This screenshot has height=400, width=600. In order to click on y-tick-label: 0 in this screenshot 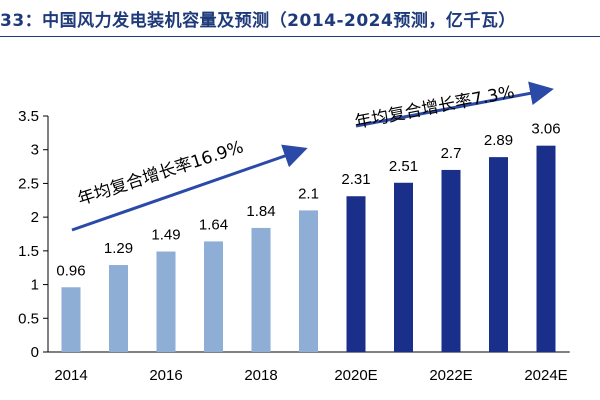, I will do `click(35, 352)`.